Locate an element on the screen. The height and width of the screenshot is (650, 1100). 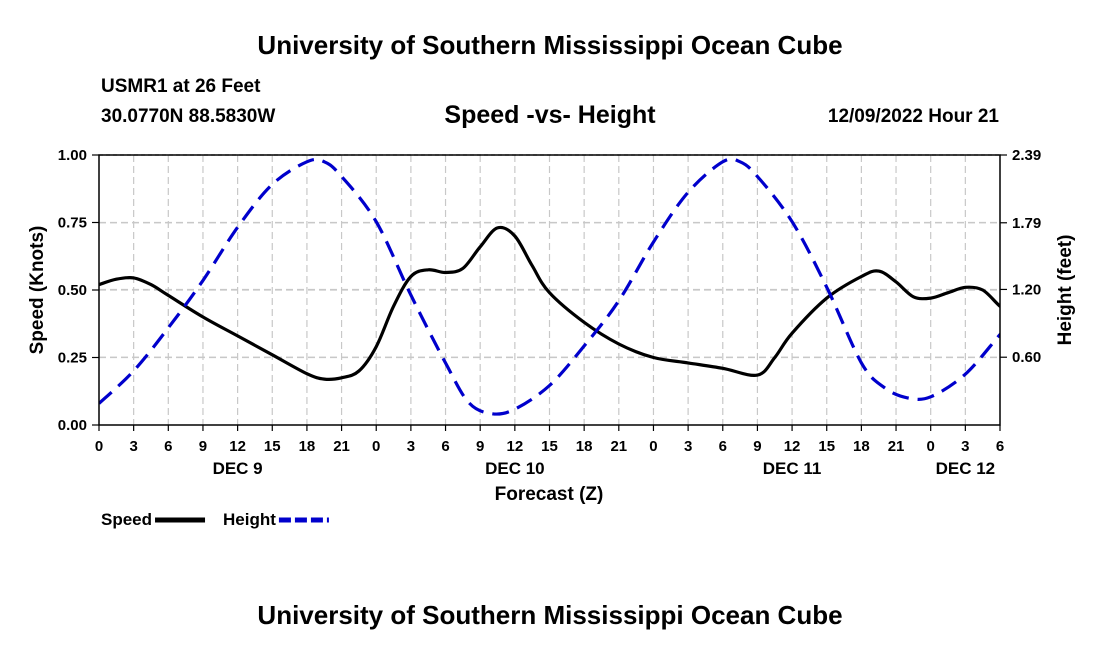
station-coordinates: 30.0770N 88.5830W is located at coordinates (188, 116).